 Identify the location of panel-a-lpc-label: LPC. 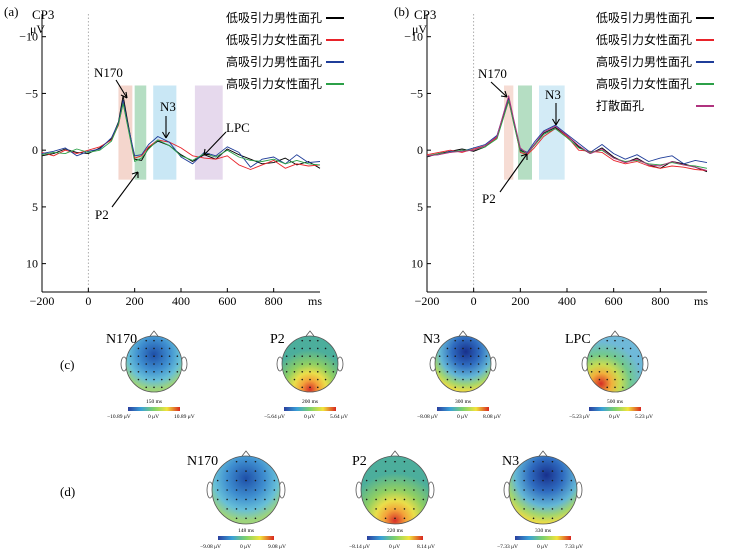
(238, 127).